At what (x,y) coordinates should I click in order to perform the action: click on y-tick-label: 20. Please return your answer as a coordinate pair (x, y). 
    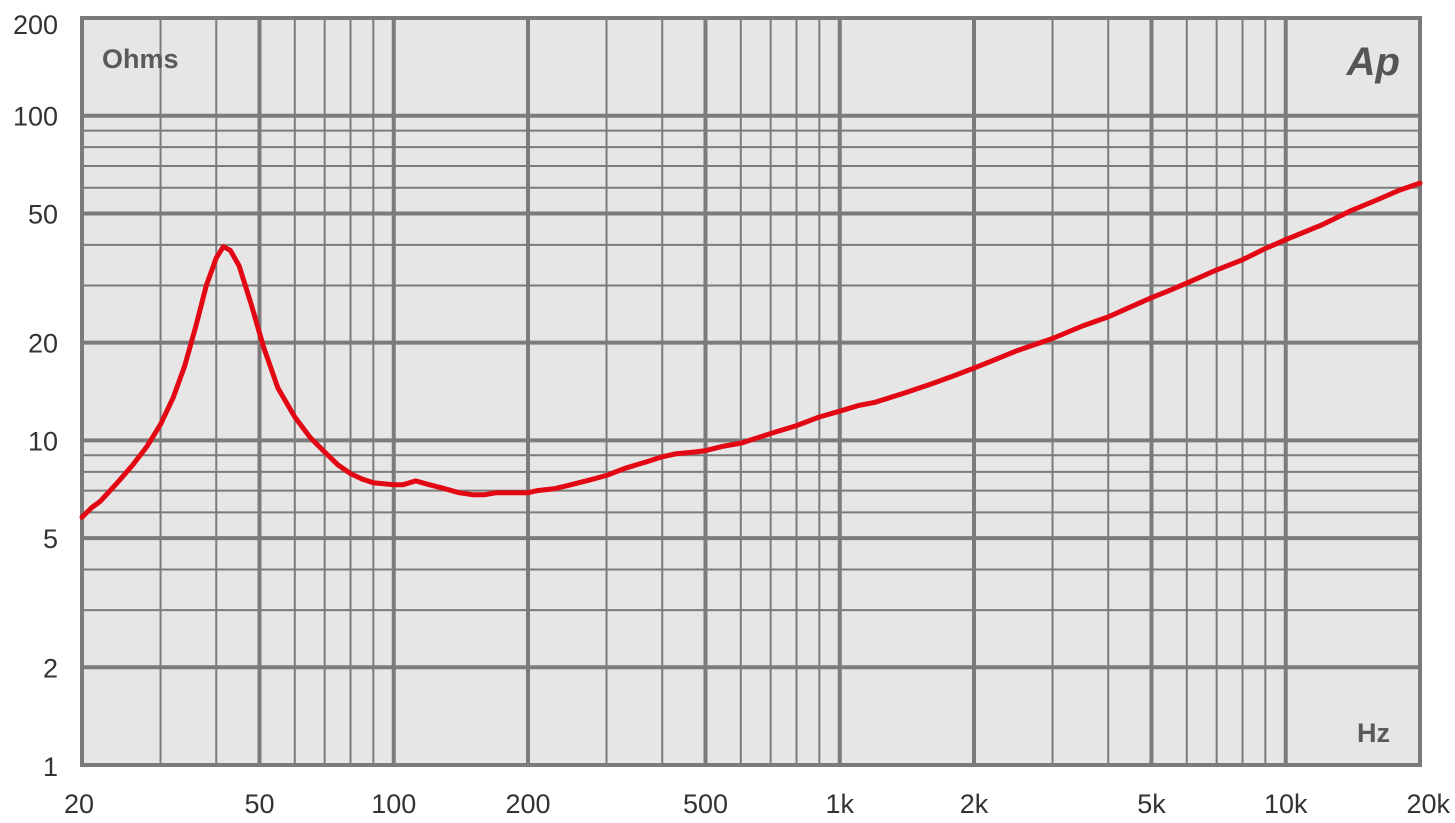
    Looking at the image, I should click on (43, 344).